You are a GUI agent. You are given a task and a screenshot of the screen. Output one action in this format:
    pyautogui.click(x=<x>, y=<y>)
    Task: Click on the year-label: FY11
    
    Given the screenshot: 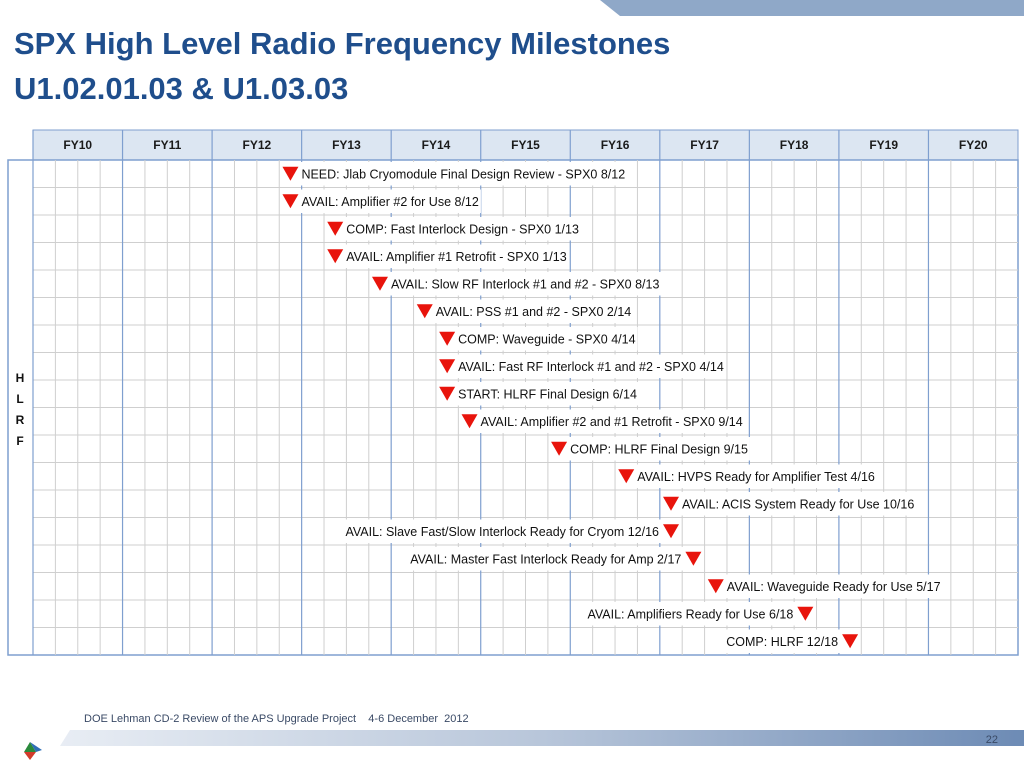 What is the action you would take?
    pyautogui.click(x=167, y=145)
    